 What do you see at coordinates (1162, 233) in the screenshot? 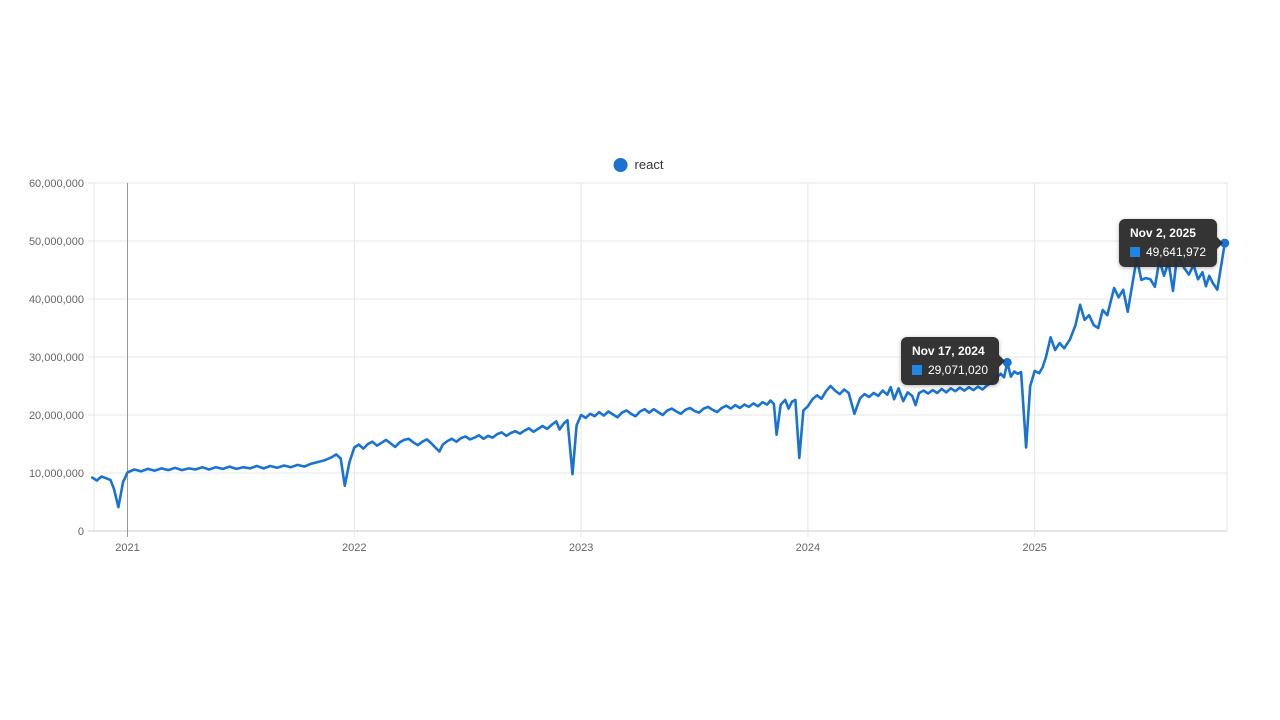
I see `tooltip-date: Nov 2, 2025` at bounding box center [1162, 233].